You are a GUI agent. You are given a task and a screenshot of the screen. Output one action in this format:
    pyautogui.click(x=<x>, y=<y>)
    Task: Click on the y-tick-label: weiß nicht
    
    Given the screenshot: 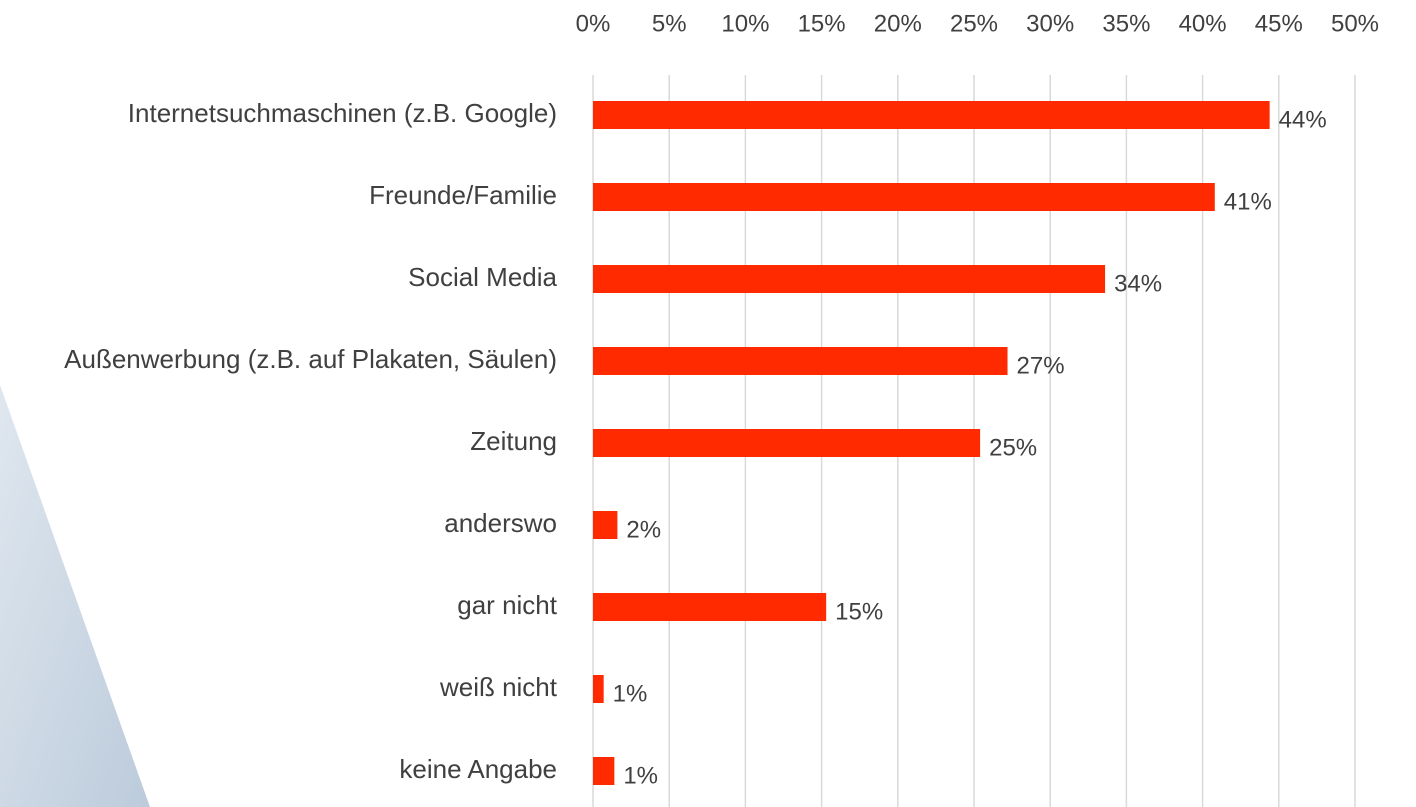 What is the action you would take?
    pyautogui.click(x=498, y=687)
    